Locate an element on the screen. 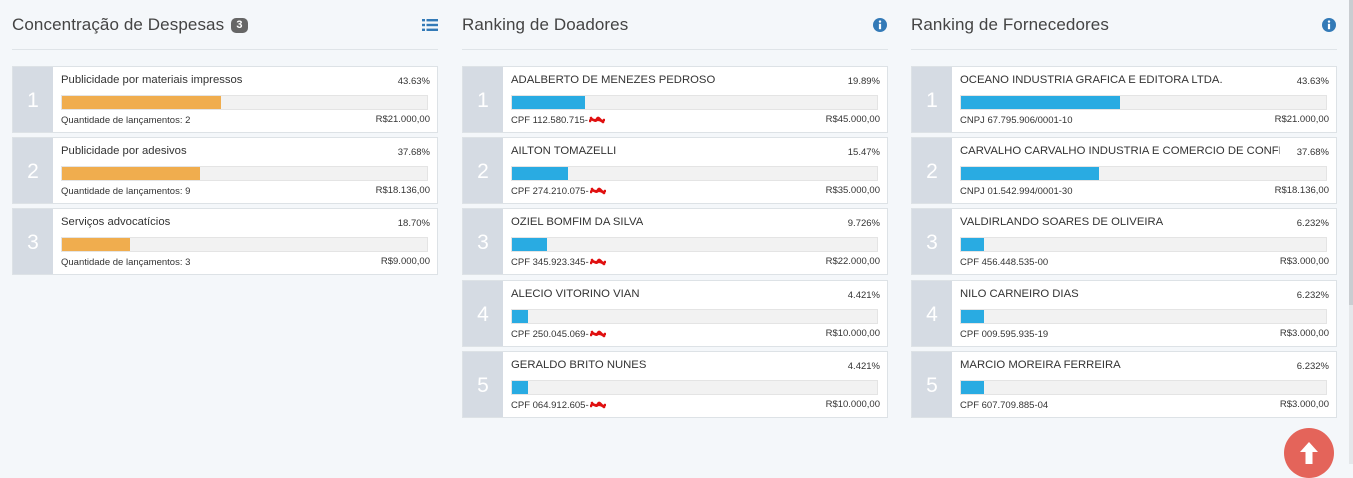  document-number: CPF 274.210.075- is located at coordinates (558, 192).